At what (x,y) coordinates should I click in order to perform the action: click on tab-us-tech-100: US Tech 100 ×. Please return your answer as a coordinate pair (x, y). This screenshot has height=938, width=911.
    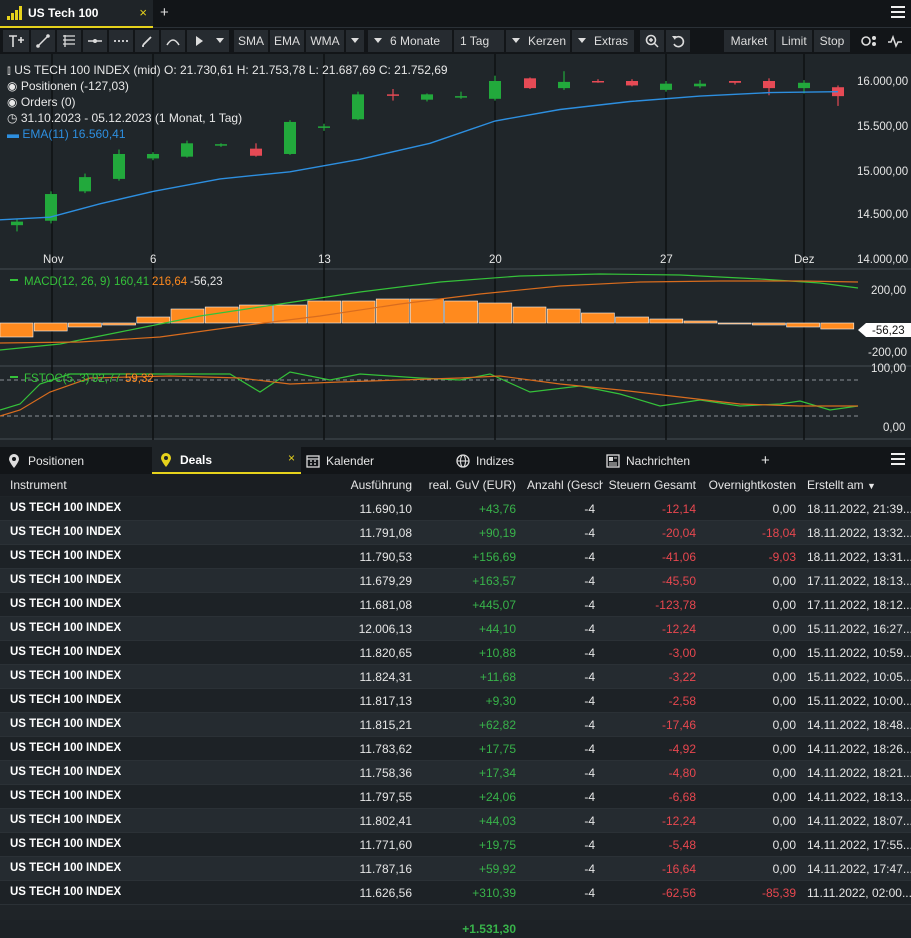
    Looking at the image, I should click on (76, 14).